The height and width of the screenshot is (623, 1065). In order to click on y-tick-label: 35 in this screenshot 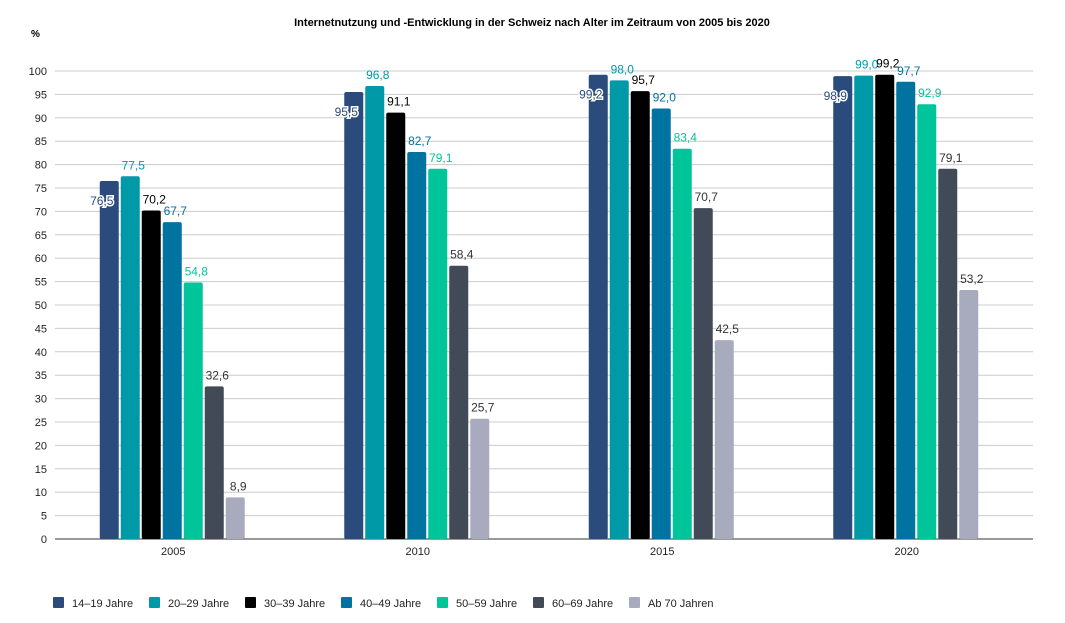, I will do `click(41, 376)`.